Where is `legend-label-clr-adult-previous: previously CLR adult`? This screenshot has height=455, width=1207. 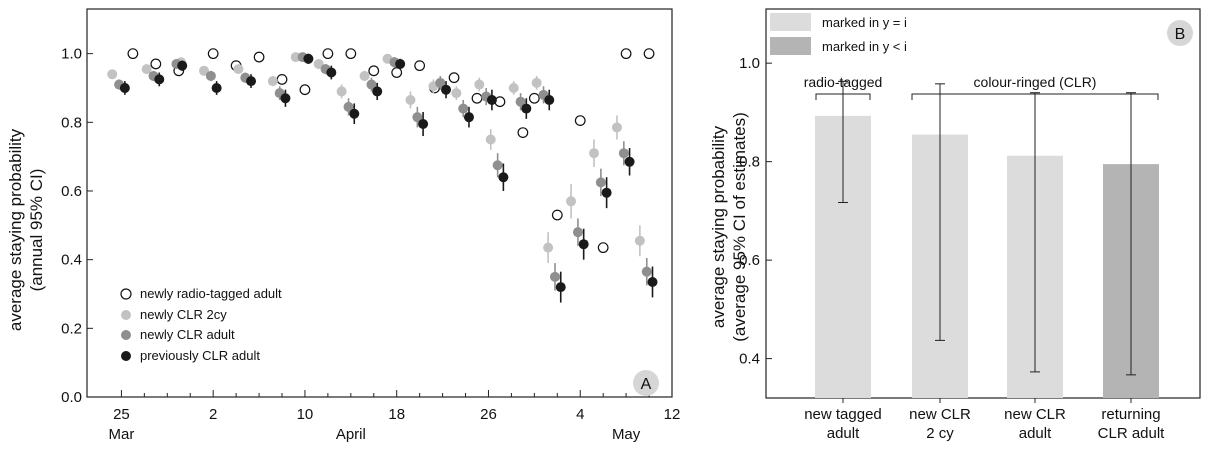
legend-label-clr-adult-previous: previously CLR adult is located at coordinates (200, 355).